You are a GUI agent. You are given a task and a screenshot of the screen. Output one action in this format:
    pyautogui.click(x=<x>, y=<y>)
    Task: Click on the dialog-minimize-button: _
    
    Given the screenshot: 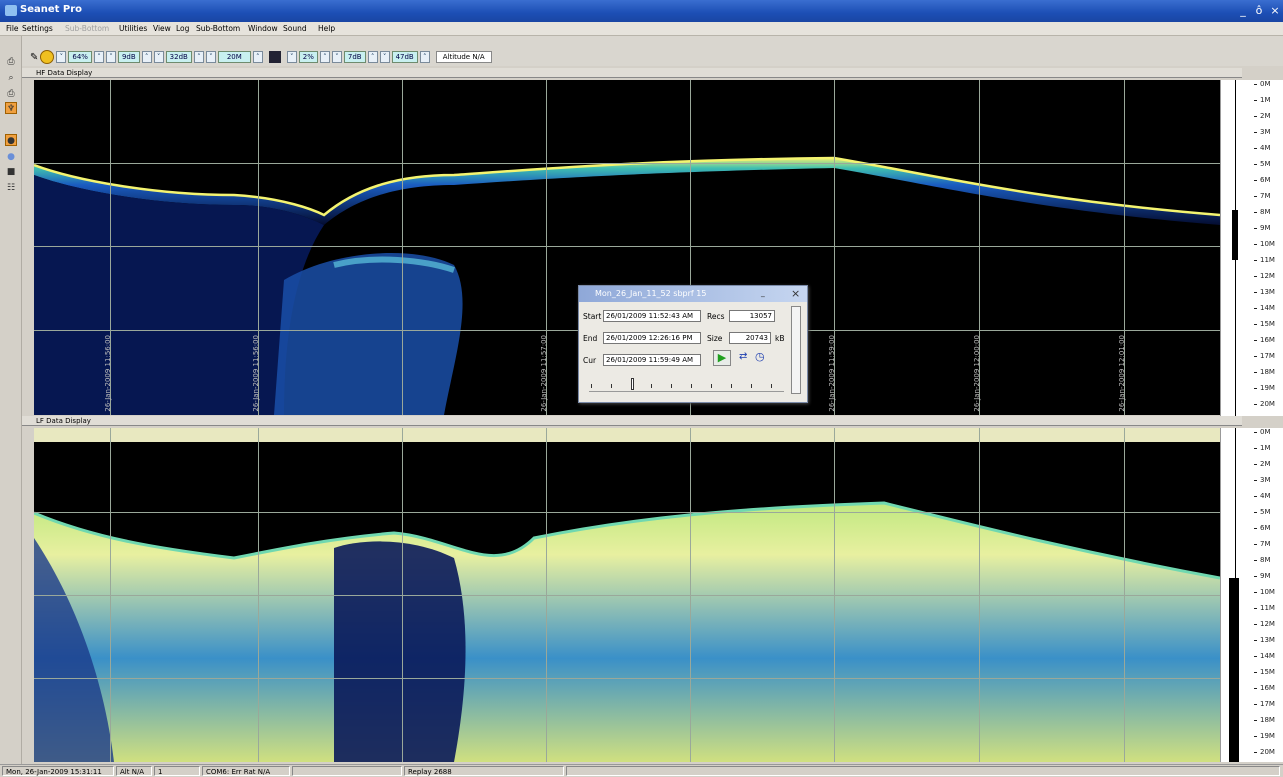 What is the action you would take?
    pyautogui.click(x=763, y=292)
    